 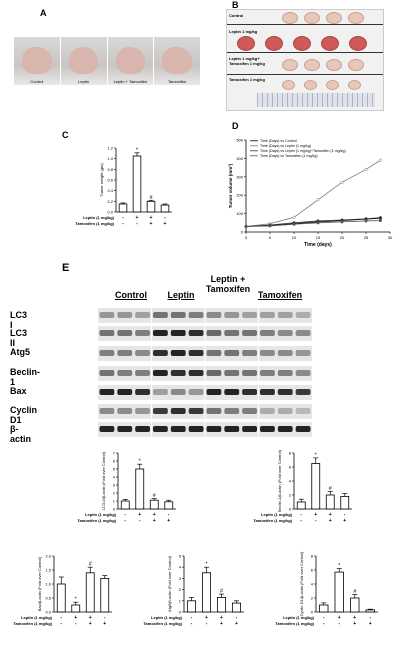 I want to click on blot-row-label: Beclin-1, so click(x=25, y=377).